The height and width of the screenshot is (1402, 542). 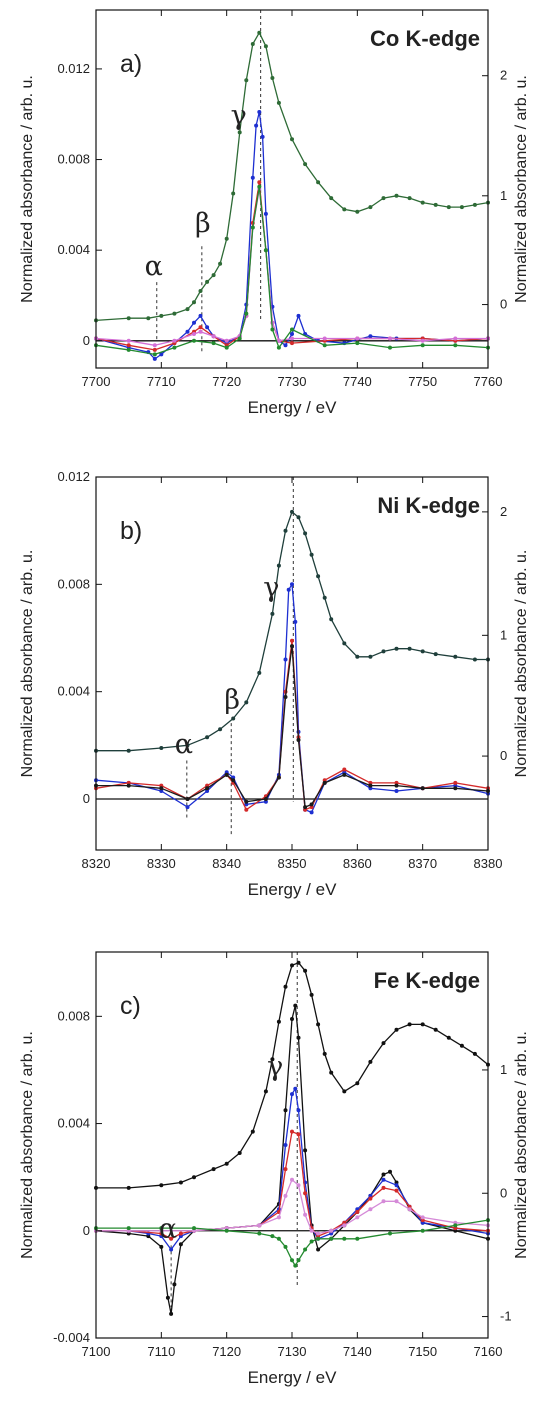 What do you see at coordinates (86, 798) in the screenshot?
I see `y-tick-label: 0` at bounding box center [86, 798].